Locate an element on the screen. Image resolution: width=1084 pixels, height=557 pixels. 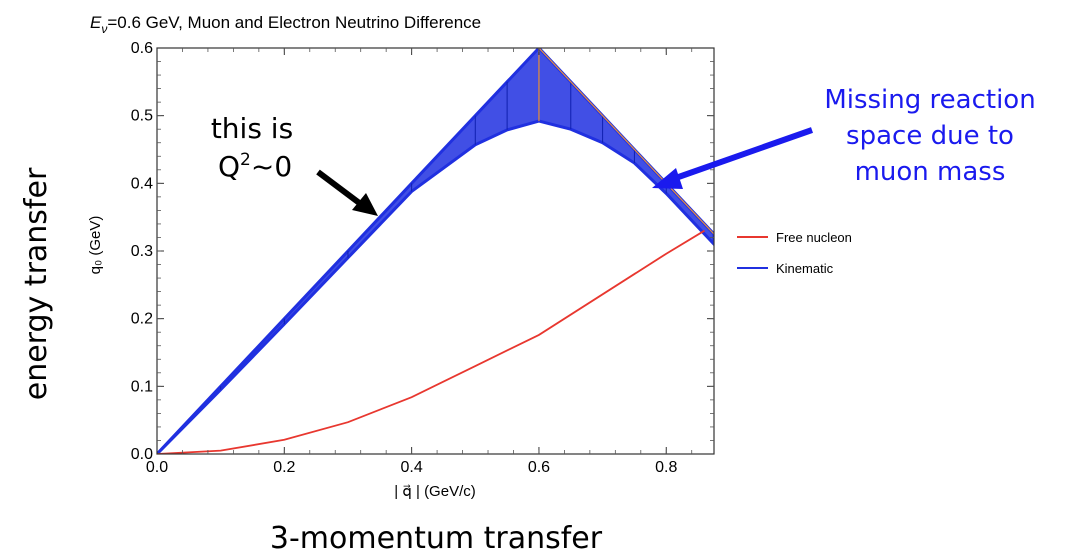
missing-annotation-line1: Missing reaction is located at coordinates (929, 100).